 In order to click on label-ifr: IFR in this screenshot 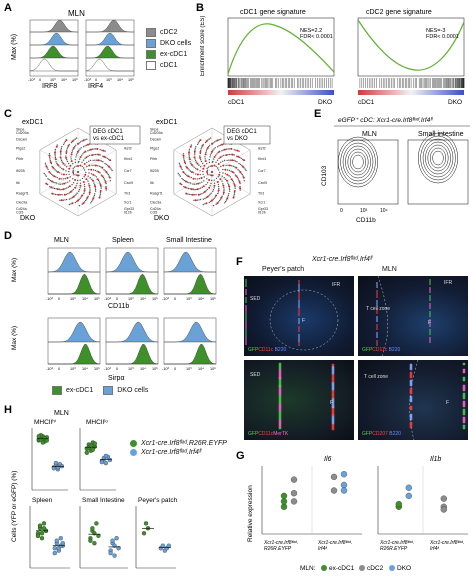, I will do `click(448, 283)`.